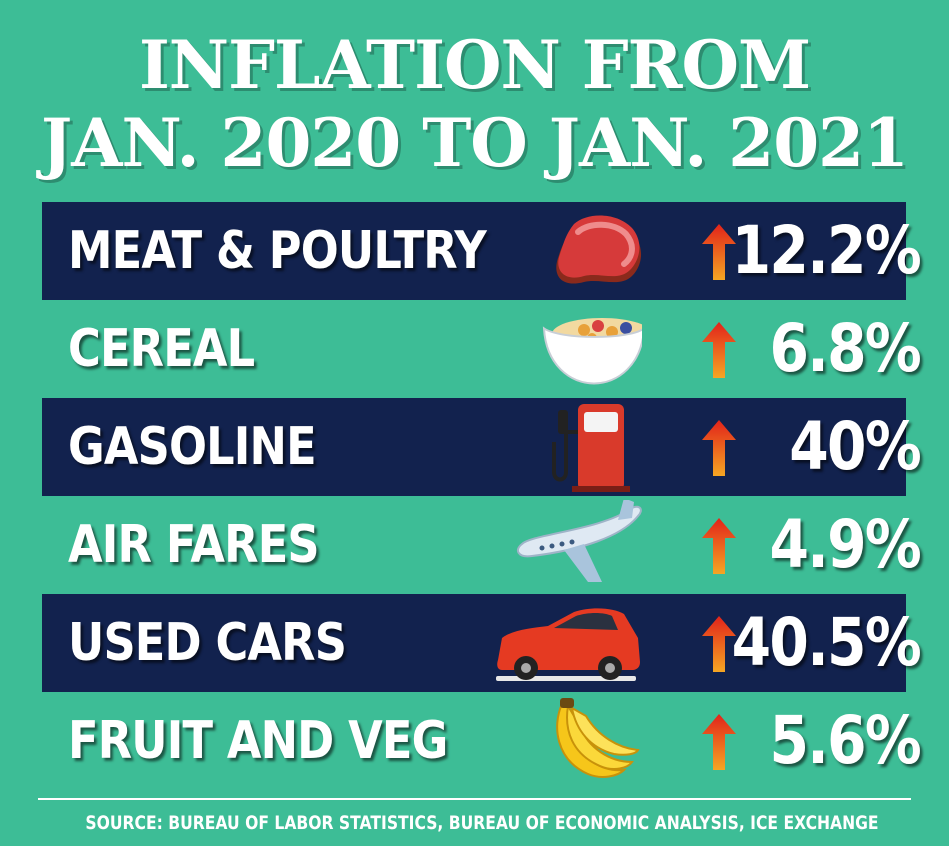  What do you see at coordinates (568, 644) in the screenshot?
I see `car-icon` at bounding box center [568, 644].